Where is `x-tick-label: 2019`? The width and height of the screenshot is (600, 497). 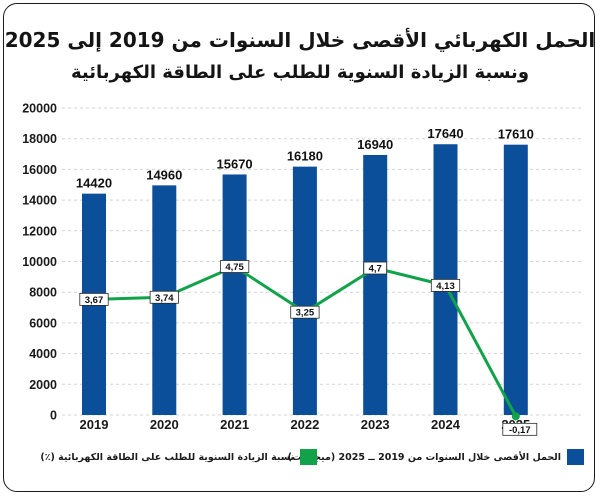
x-tick-label: 2019 is located at coordinates (94, 424).